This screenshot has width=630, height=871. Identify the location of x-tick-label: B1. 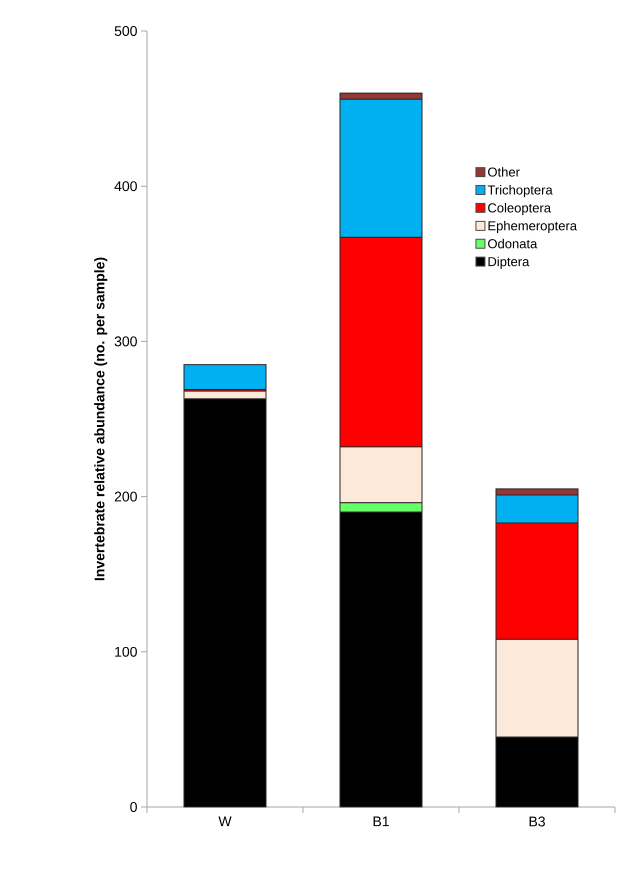
(381, 821).